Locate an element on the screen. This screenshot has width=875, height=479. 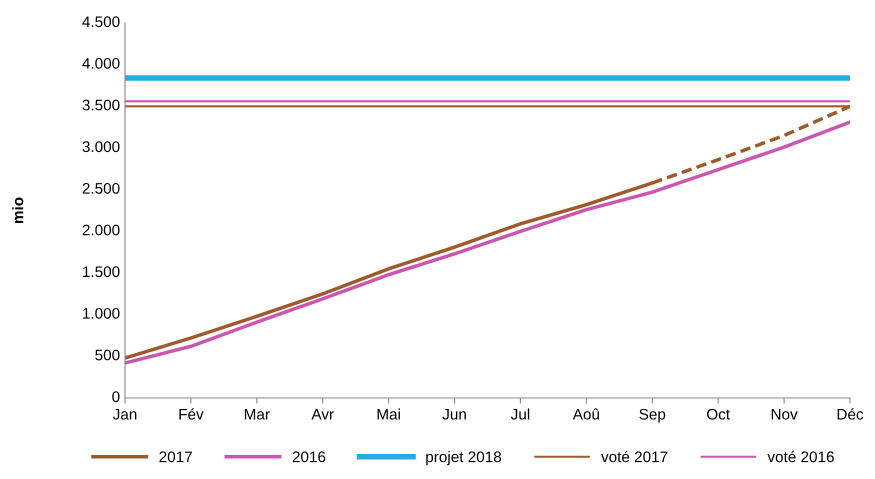
y-tick-label: 3.000 is located at coordinates (101, 146).